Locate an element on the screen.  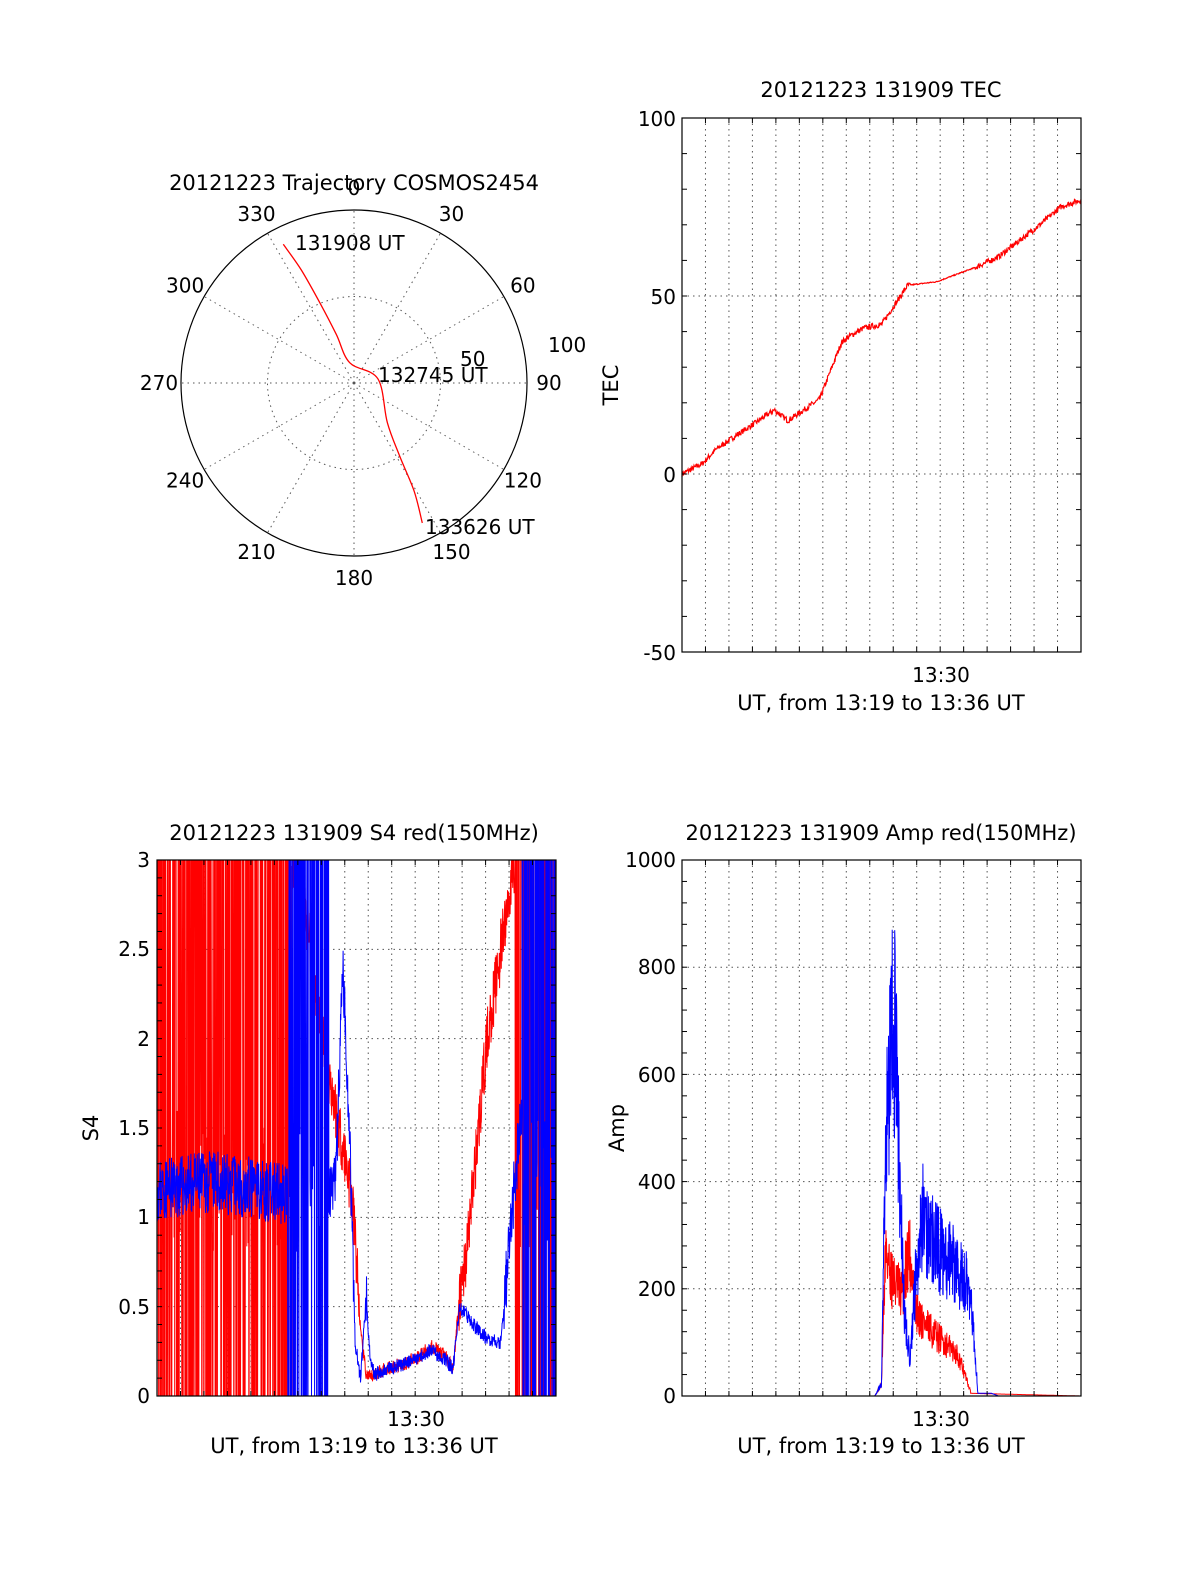
s4-ytick-0: 0 is located at coordinates (143, 1396).